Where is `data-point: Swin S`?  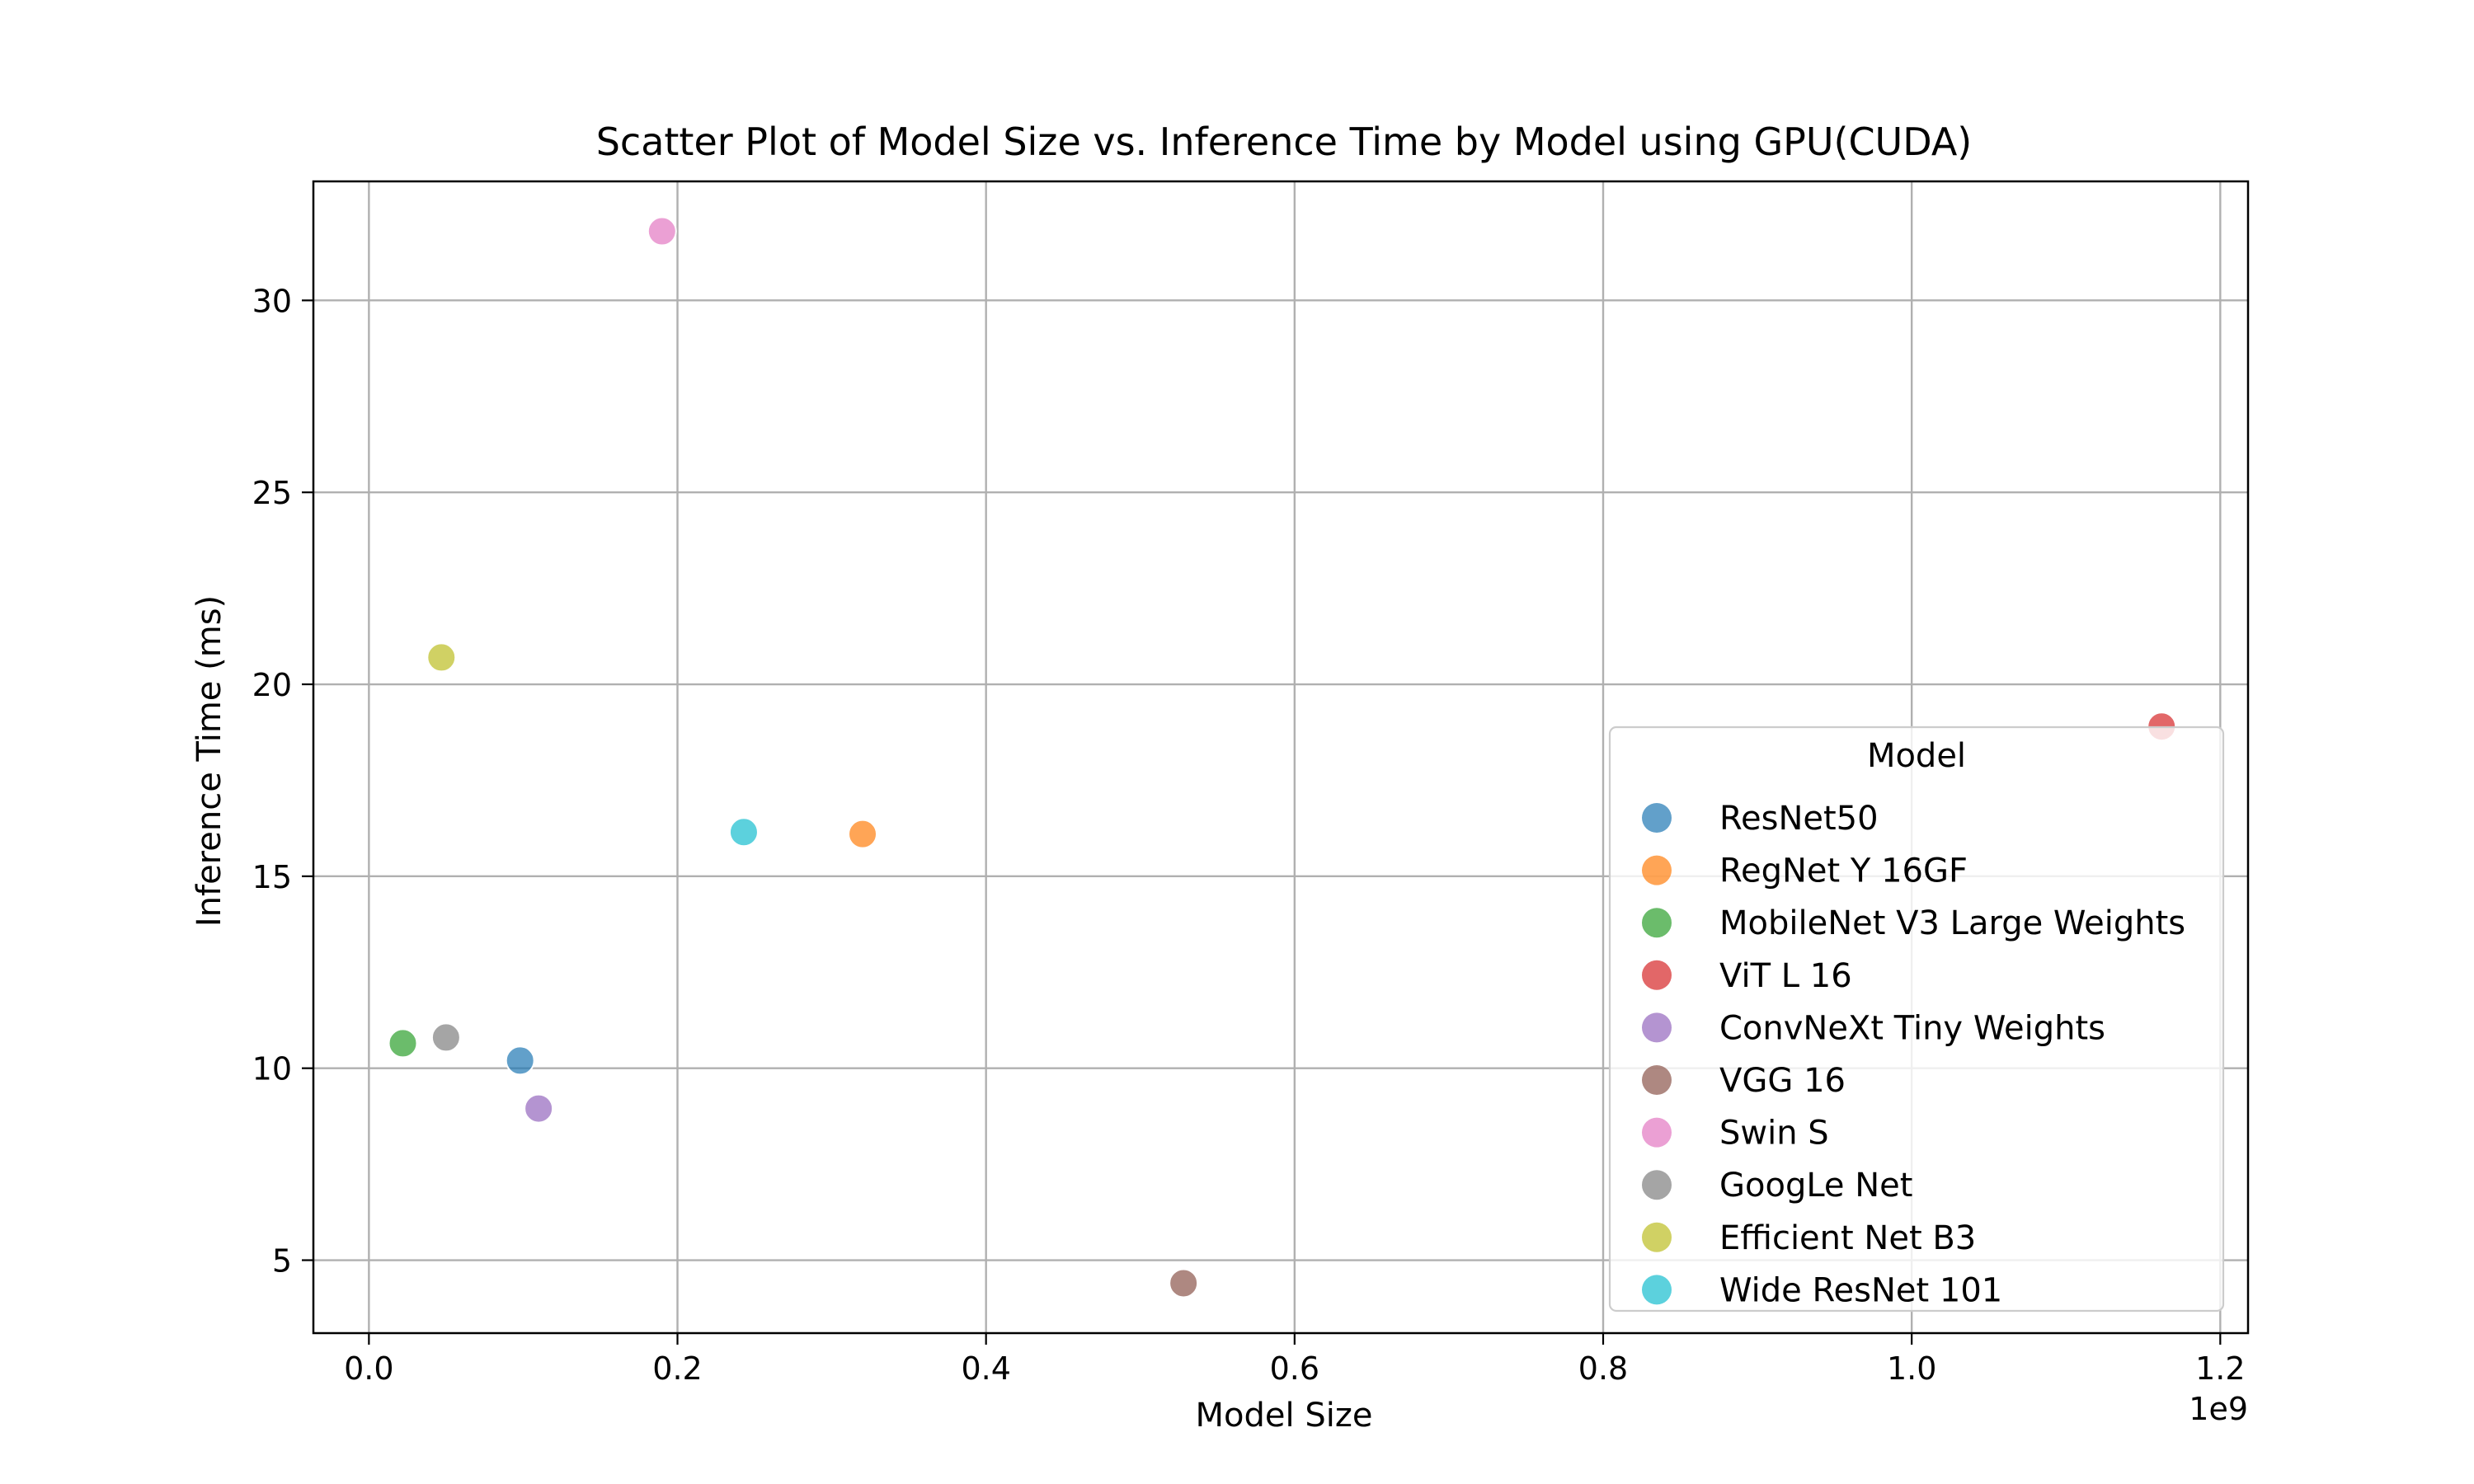
data-point: Swin S is located at coordinates (662, 231).